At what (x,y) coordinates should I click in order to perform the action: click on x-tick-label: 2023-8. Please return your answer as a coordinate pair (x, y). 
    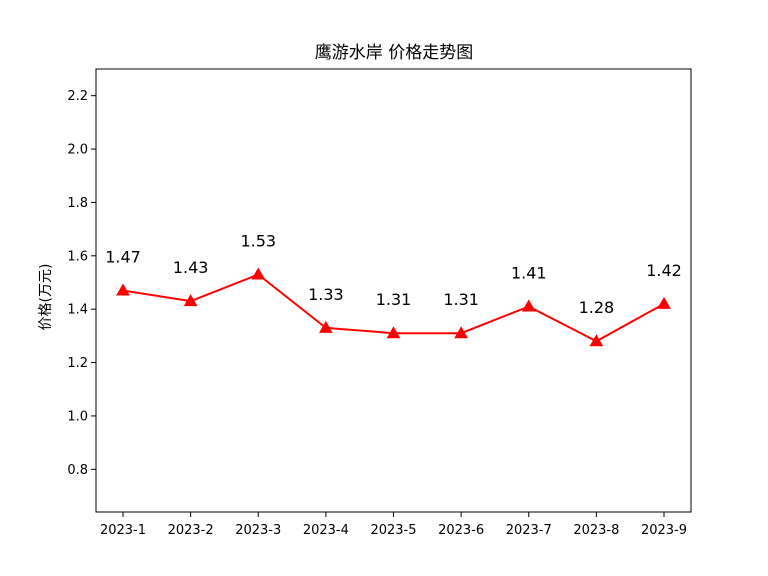
    Looking at the image, I should click on (596, 530).